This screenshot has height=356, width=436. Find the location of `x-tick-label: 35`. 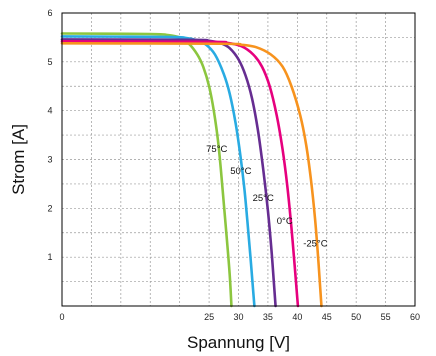

x-tick-label: 35 is located at coordinates (268, 317).